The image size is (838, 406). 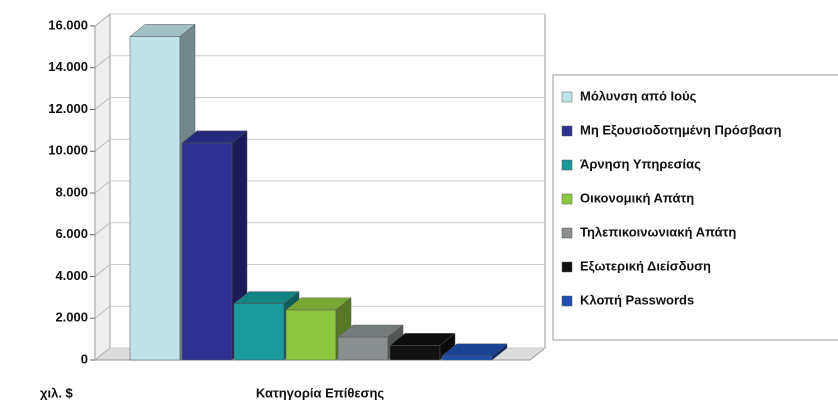 I want to click on y-tick-label: 4.000, so click(x=71, y=275).